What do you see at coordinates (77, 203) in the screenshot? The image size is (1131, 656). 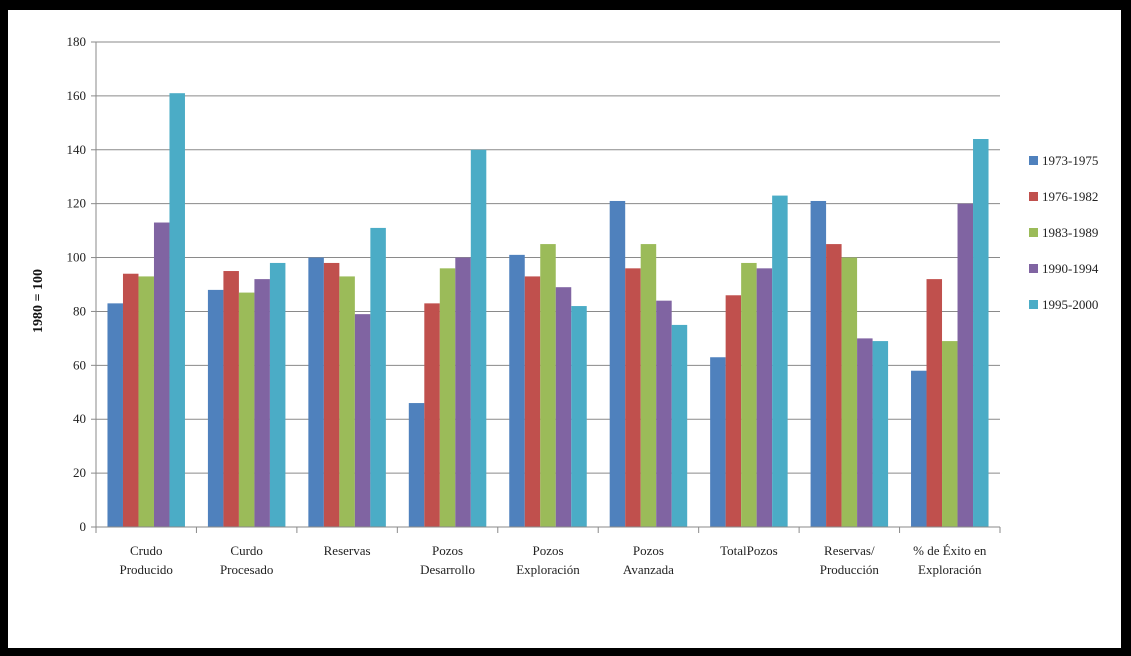 I see `y-tick-label: 120` at bounding box center [77, 203].